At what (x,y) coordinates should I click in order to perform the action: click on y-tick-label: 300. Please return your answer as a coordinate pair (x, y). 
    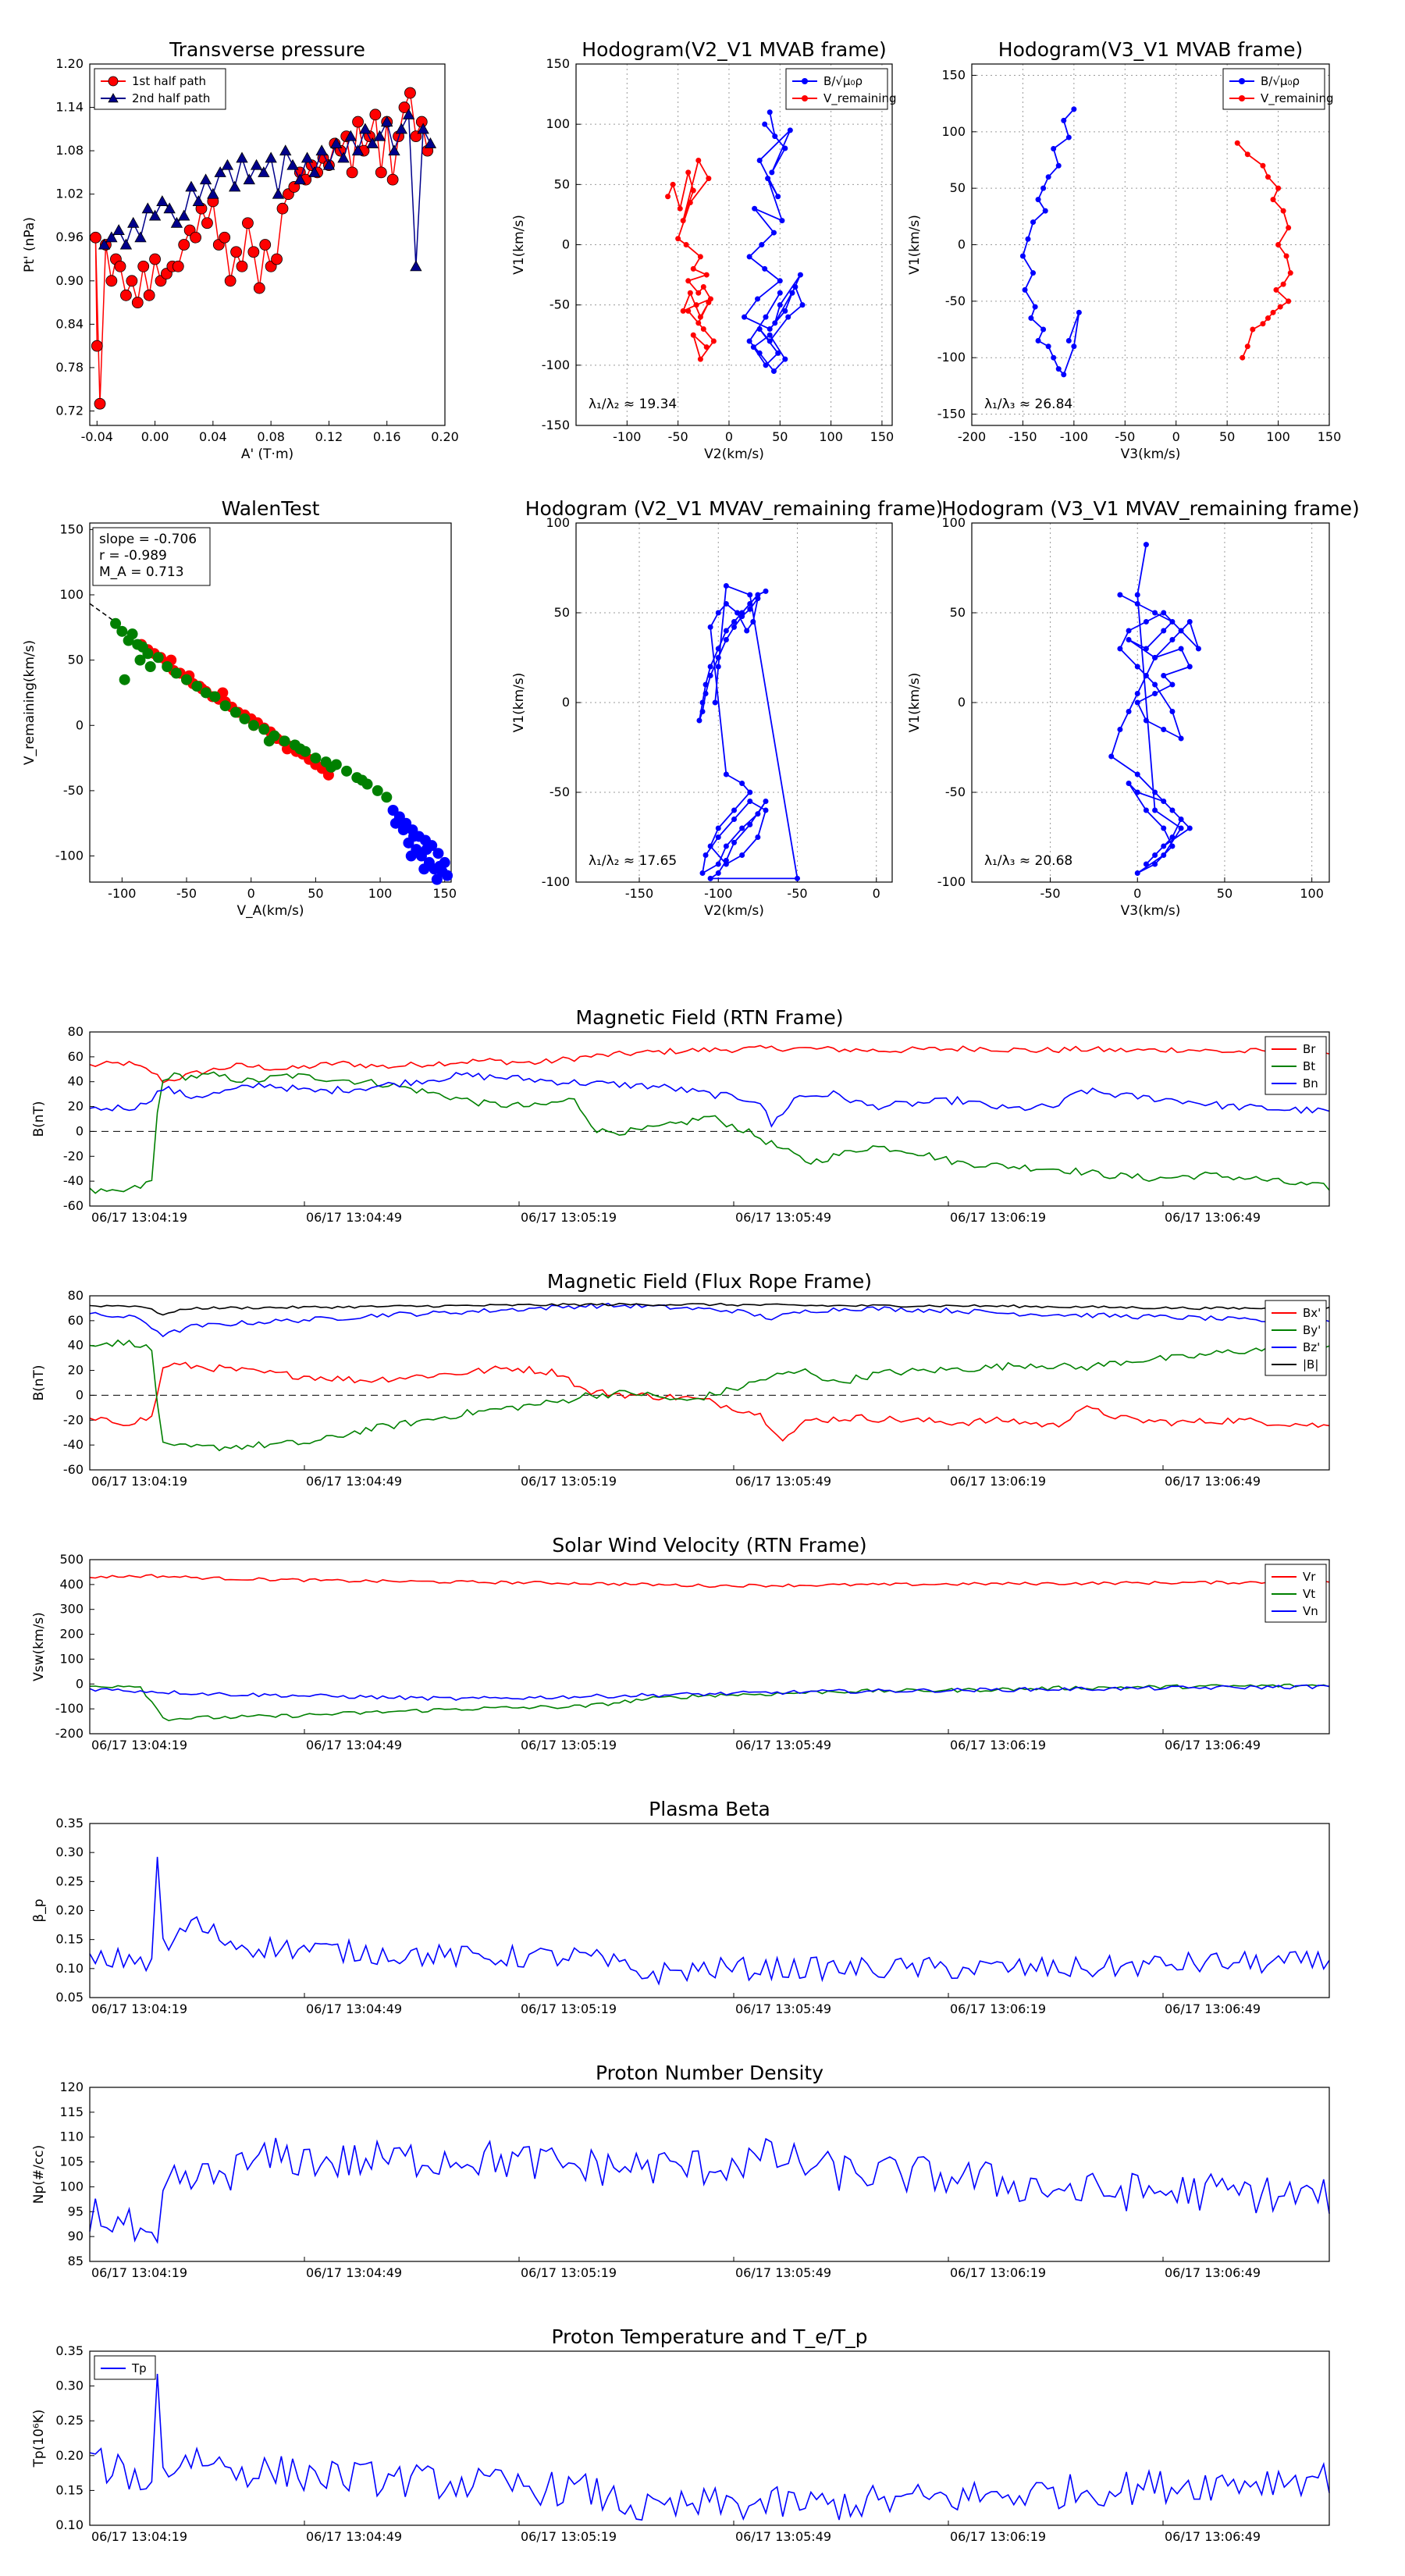
    Looking at the image, I should click on (72, 1609).